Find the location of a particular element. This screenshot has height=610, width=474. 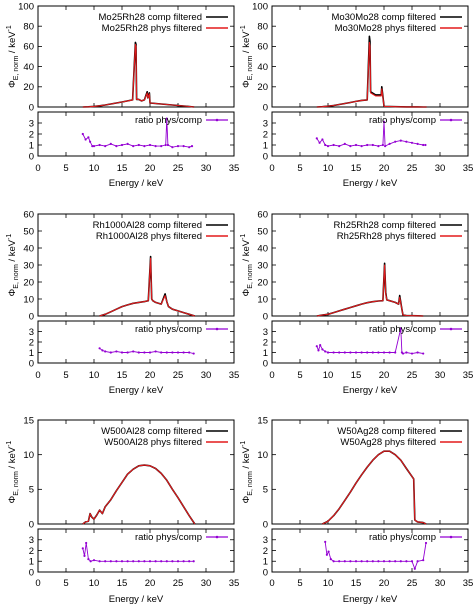

y-tick-label: 5 is located at coordinates (31, 490).